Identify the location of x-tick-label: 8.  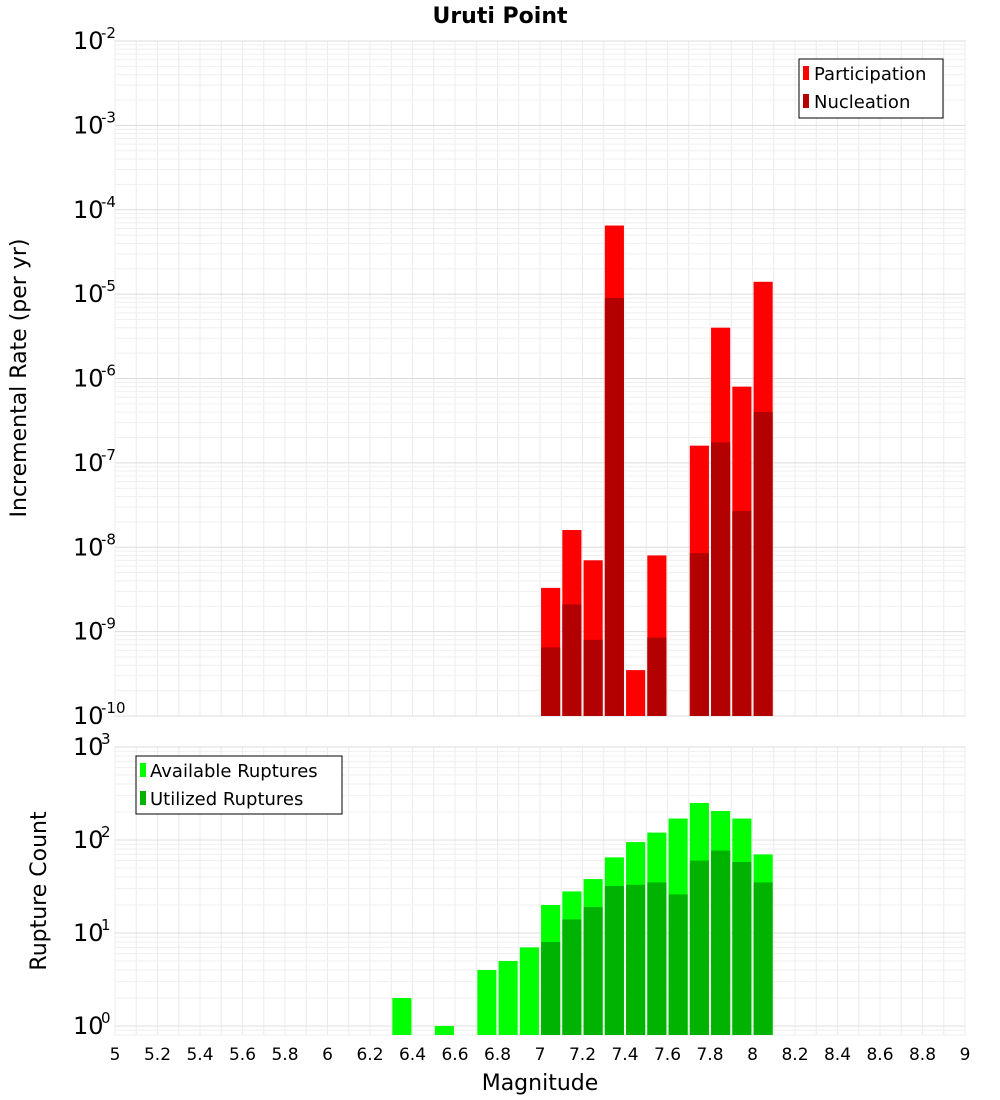
(752, 1055).